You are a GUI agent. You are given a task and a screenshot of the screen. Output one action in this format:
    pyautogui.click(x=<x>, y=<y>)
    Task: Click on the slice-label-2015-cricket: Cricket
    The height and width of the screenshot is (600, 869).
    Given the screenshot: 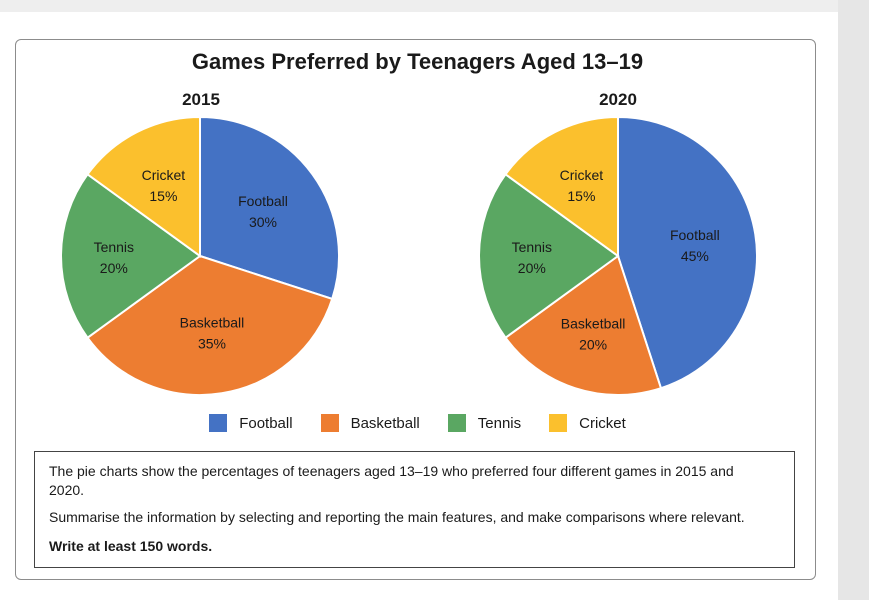 What is the action you would take?
    pyautogui.click(x=164, y=175)
    